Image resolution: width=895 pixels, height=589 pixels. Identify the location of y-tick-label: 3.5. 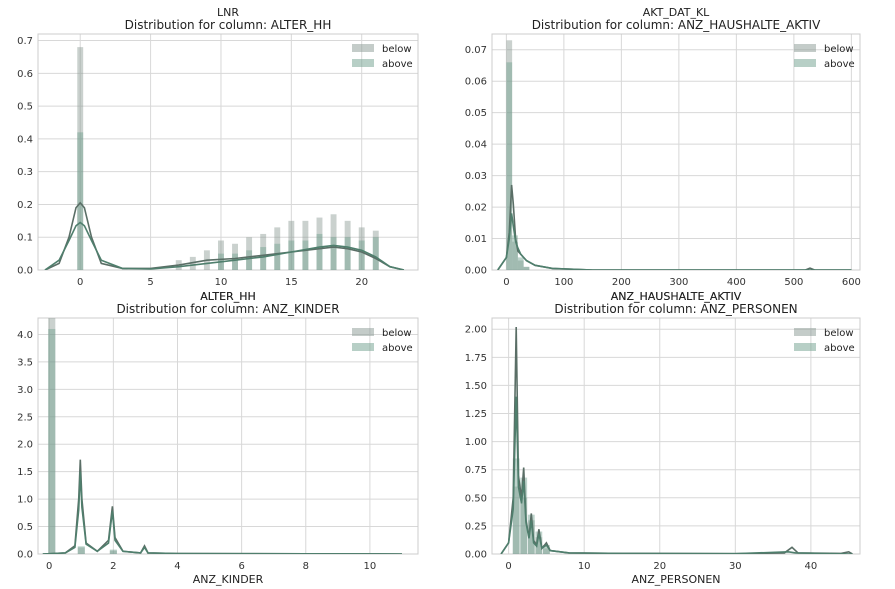
(25, 362).